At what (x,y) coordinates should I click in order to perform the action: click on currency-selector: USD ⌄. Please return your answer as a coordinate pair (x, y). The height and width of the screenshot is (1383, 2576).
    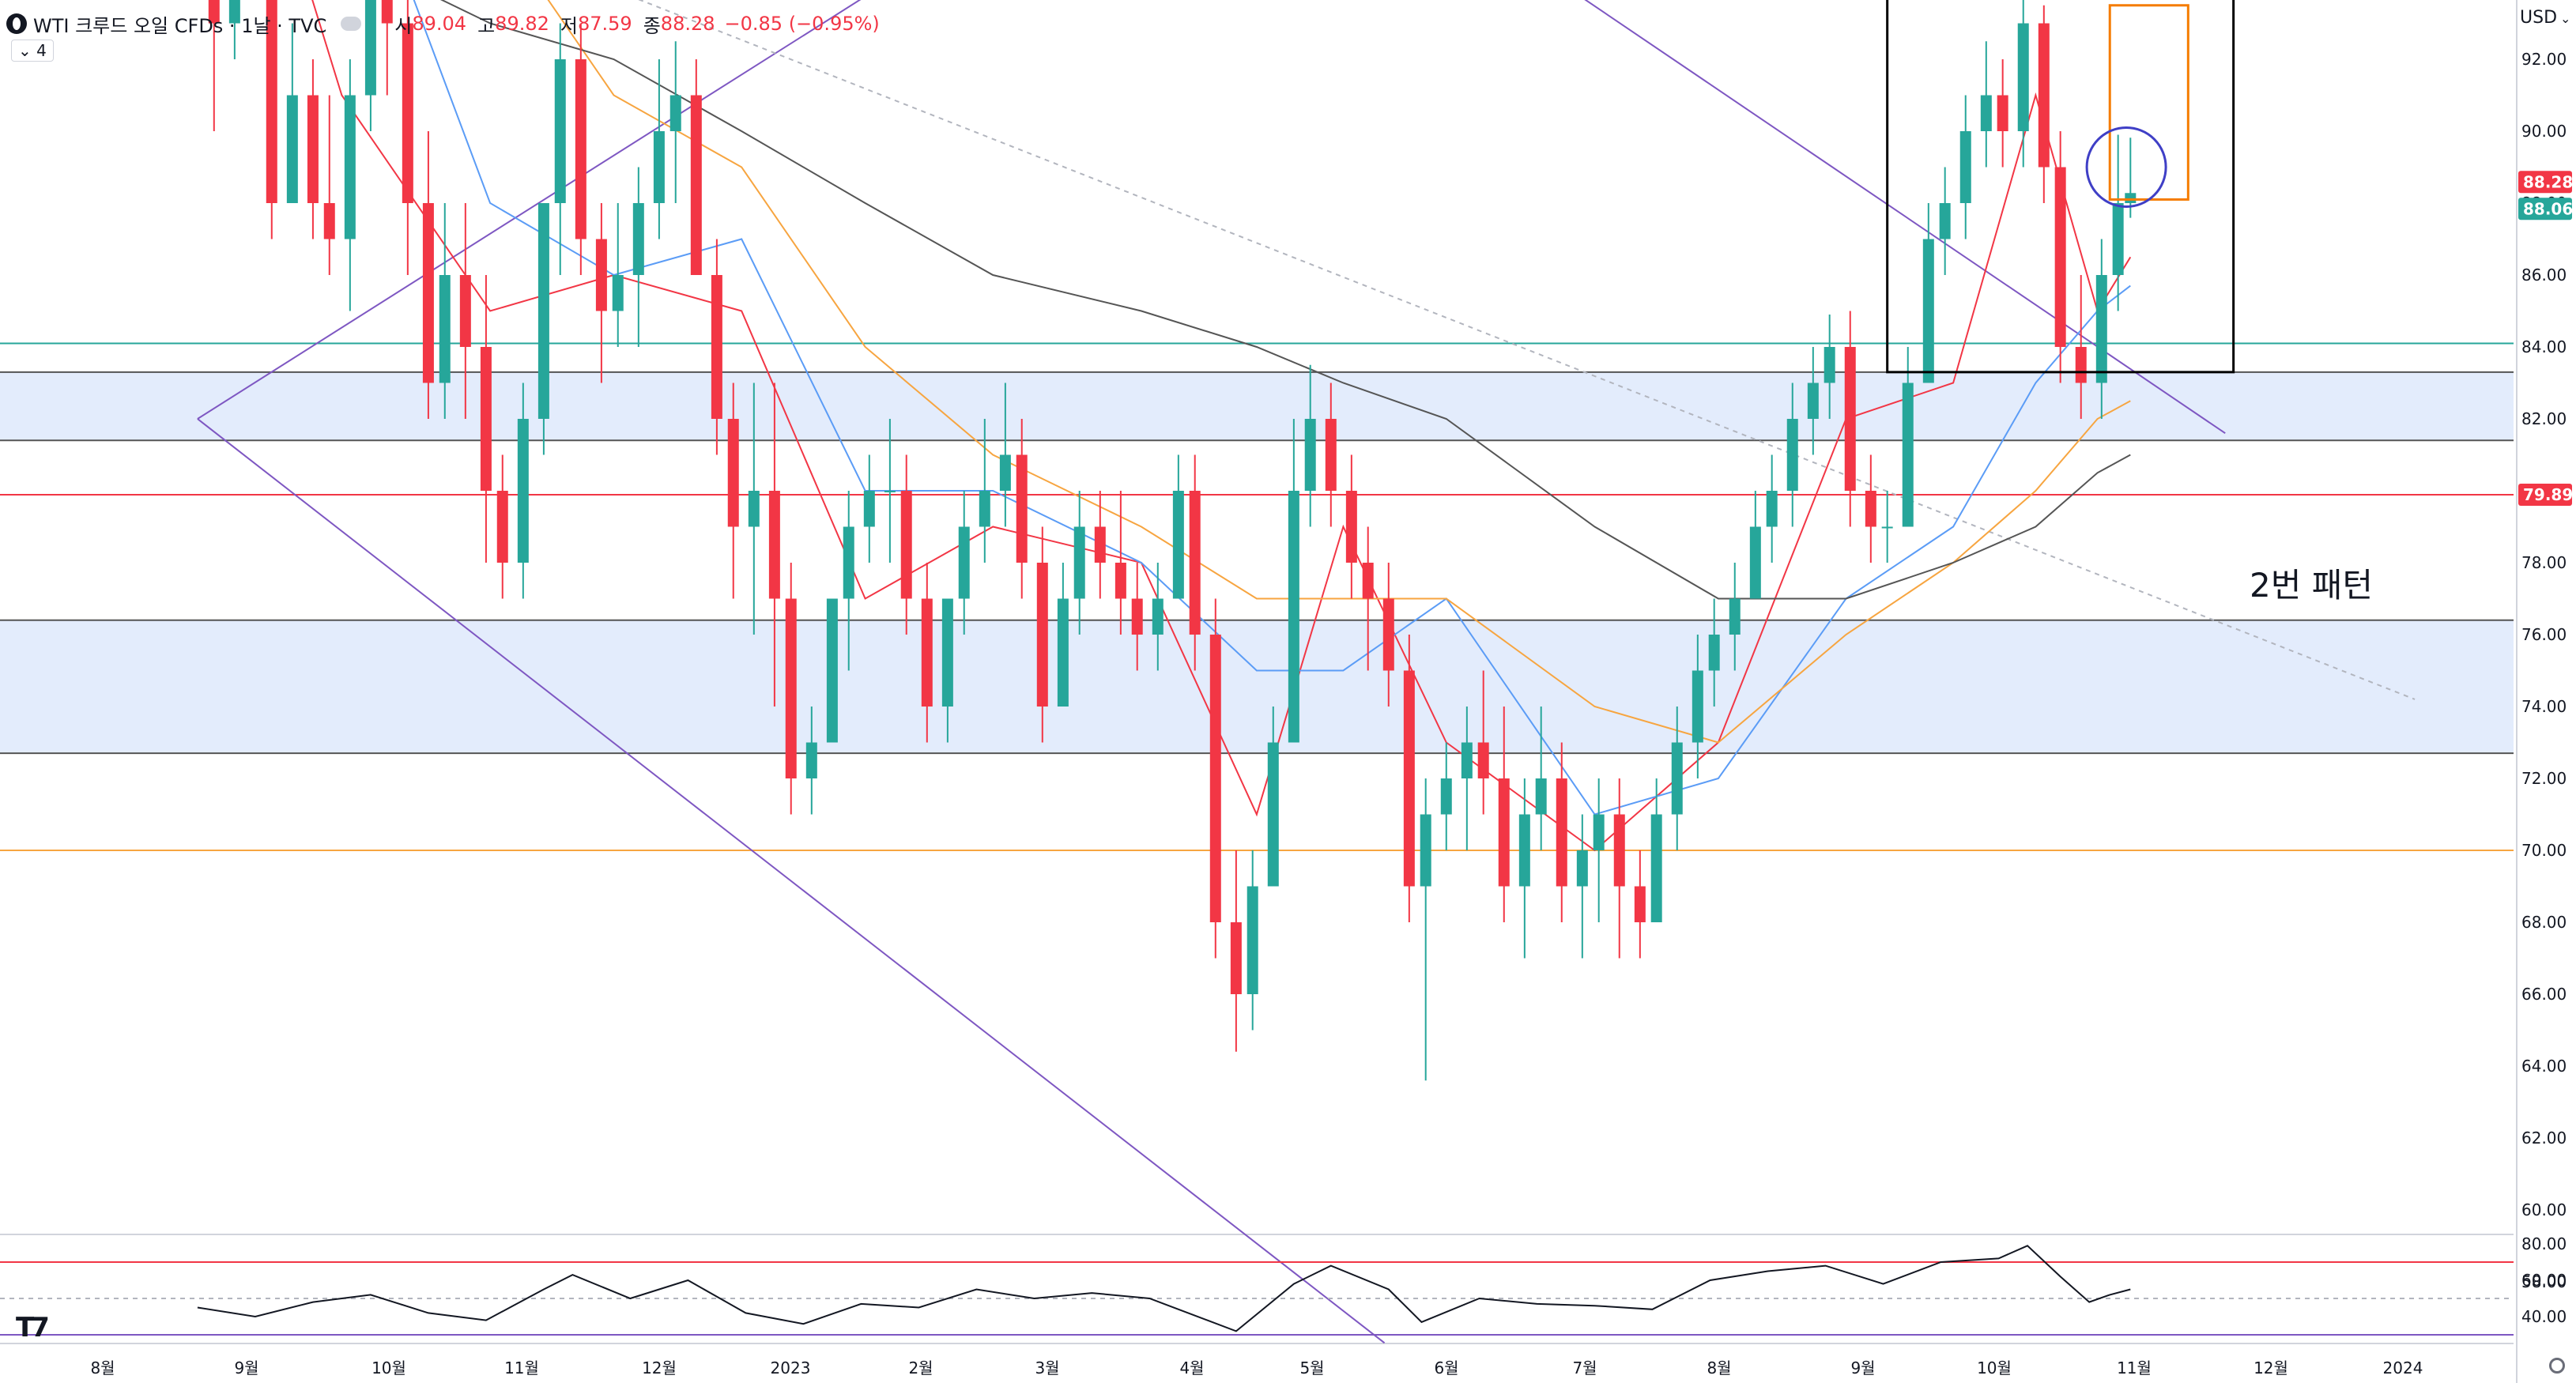
    Looking at the image, I should click on (2545, 18).